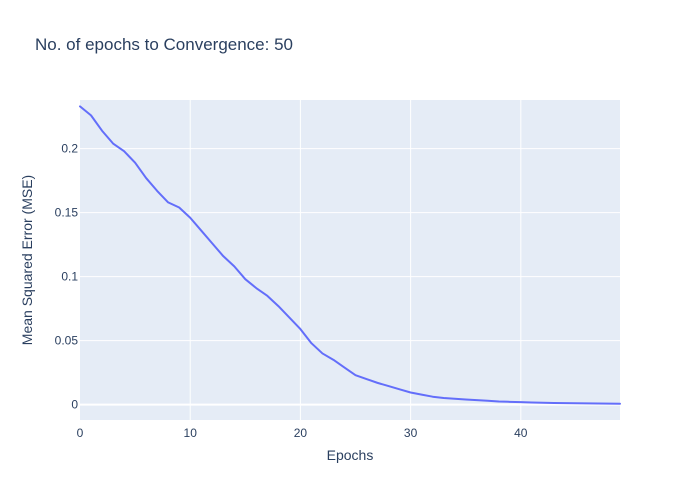 The height and width of the screenshot is (500, 700). I want to click on y-tick-label: 0, so click(74, 405).